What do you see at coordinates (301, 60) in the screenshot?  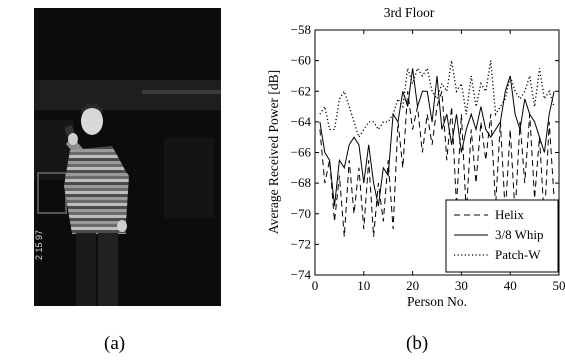 I see `y-tick-label: −60` at bounding box center [301, 60].